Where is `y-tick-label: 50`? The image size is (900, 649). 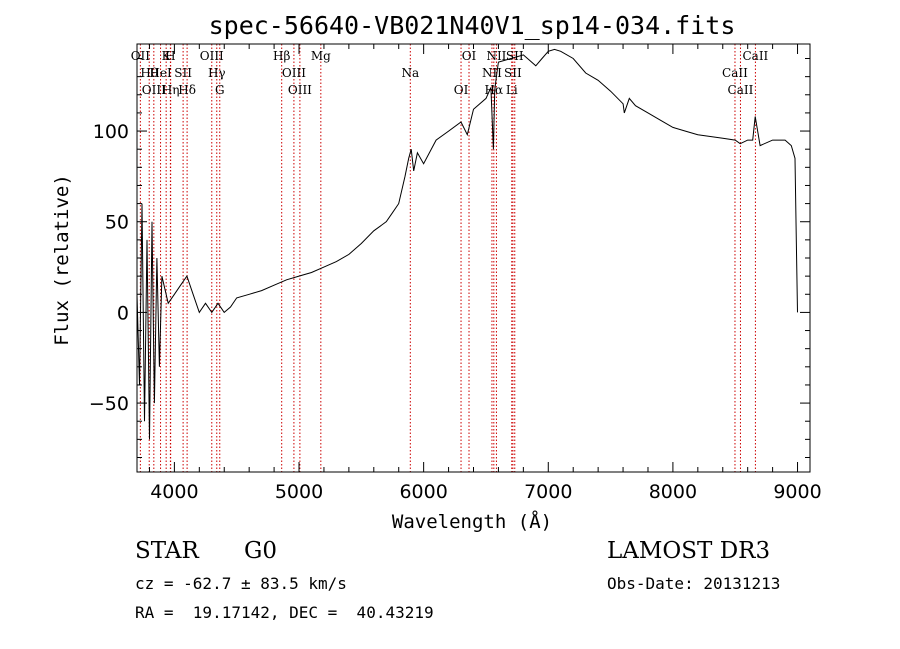
y-tick-label: 50 is located at coordinates (117, 223).